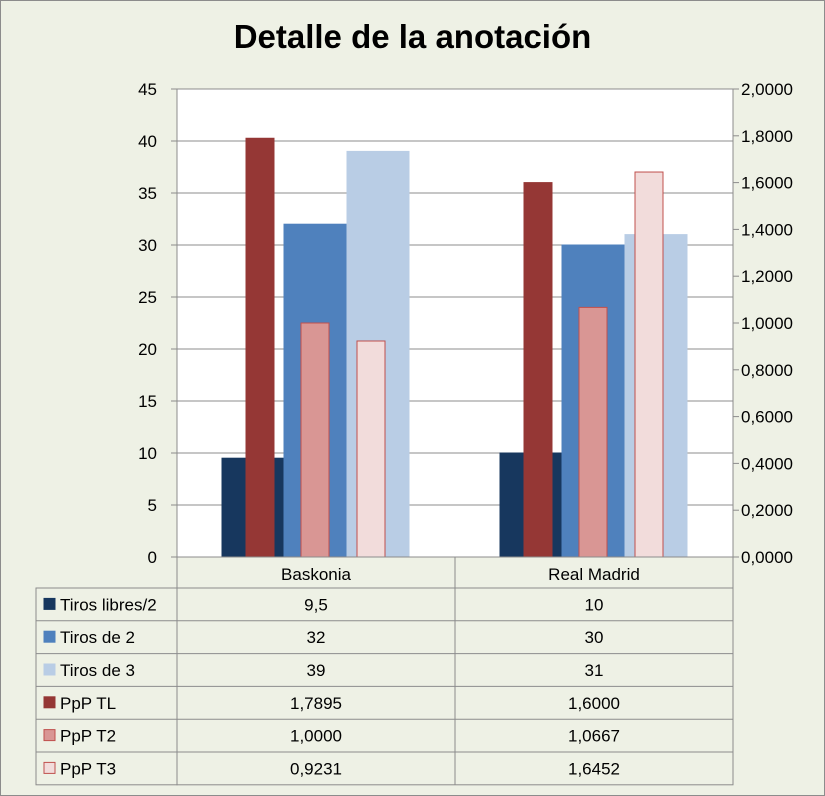 The height and width of the screenshot is (796, 825). What do you see at coordinates (316, 574) in the screenshot?
I see `category-label: Baskonia` at bounding box center [316, 574].